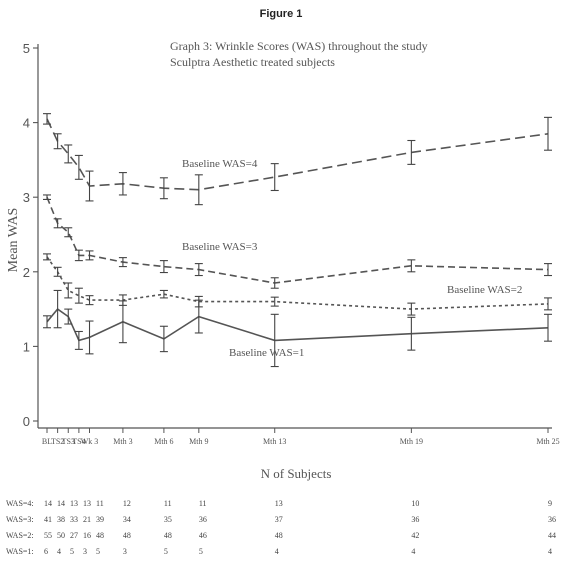 The width and height of the screenshot is (562, 569). Describe the element at coordinates (46, 551) in the screenshot. I see `subjects-count: 6` at that location.